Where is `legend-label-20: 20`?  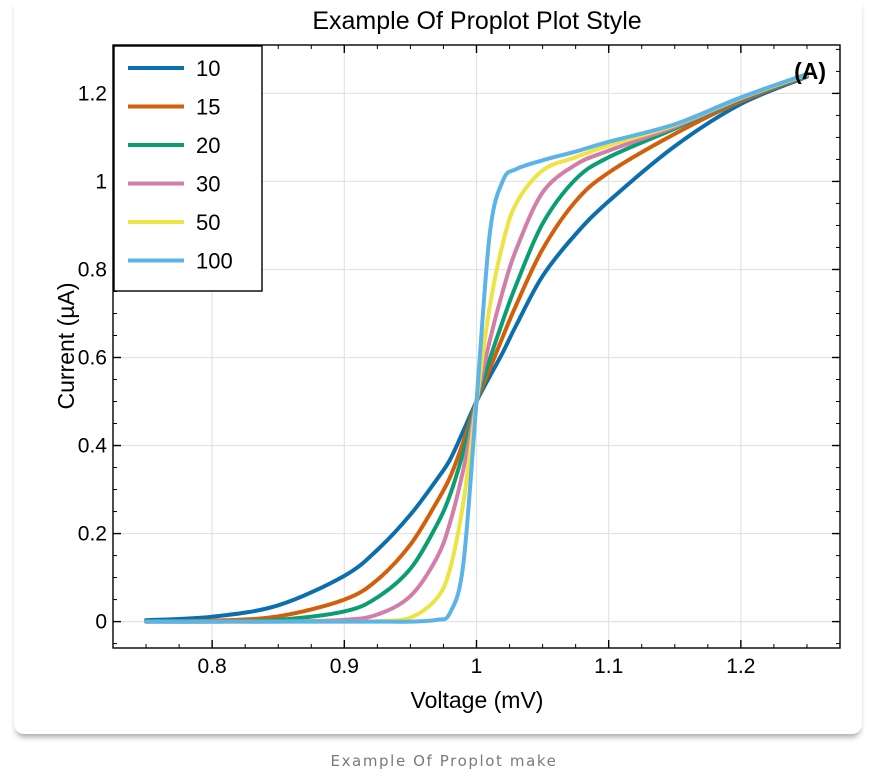 legend-label-20: 20 is located at coordinates (208, 145).